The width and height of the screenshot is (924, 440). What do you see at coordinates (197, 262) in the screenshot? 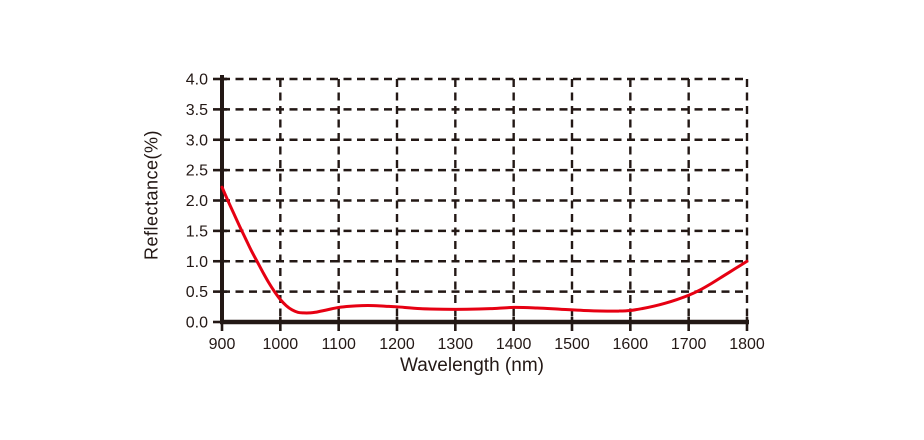
I see `y-tick-label: 1.0` at bounding box center [197, 262].